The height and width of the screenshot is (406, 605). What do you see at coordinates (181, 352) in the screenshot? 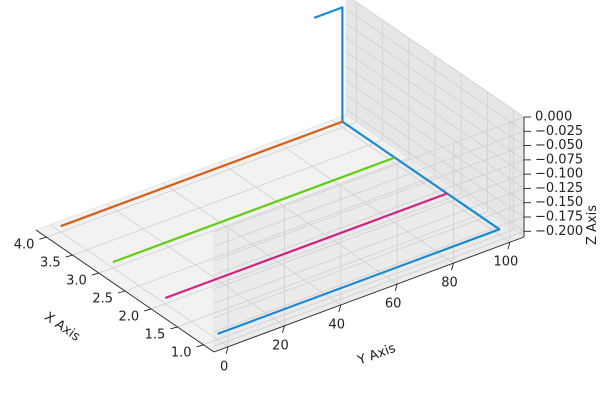
I see `x-tick-label: 1.0` at bounding box center [181, 352].